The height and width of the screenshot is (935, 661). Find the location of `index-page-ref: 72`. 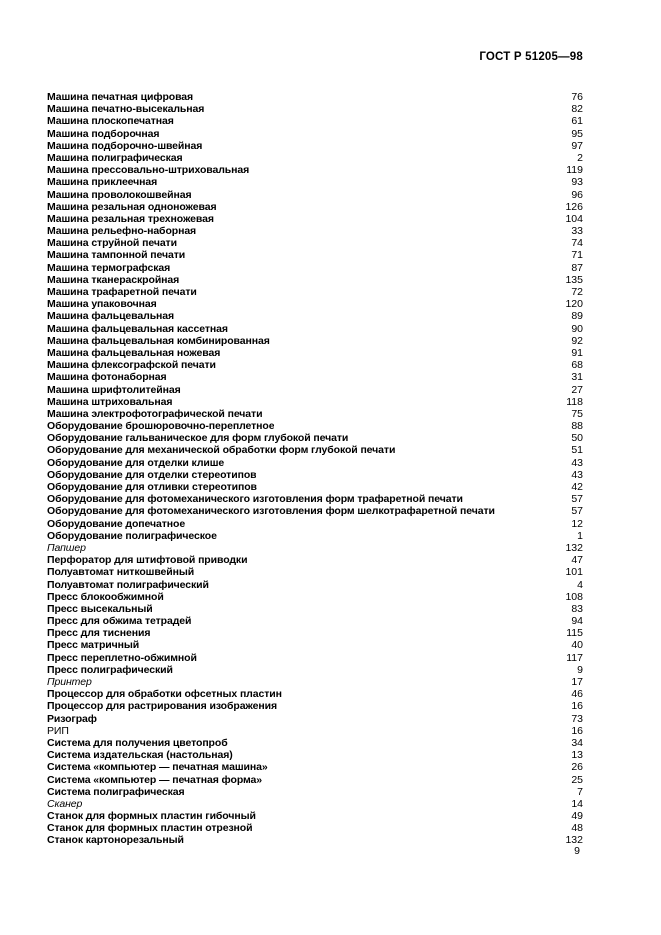

index-page-ref: 72 is located at coordinates (577, 292).